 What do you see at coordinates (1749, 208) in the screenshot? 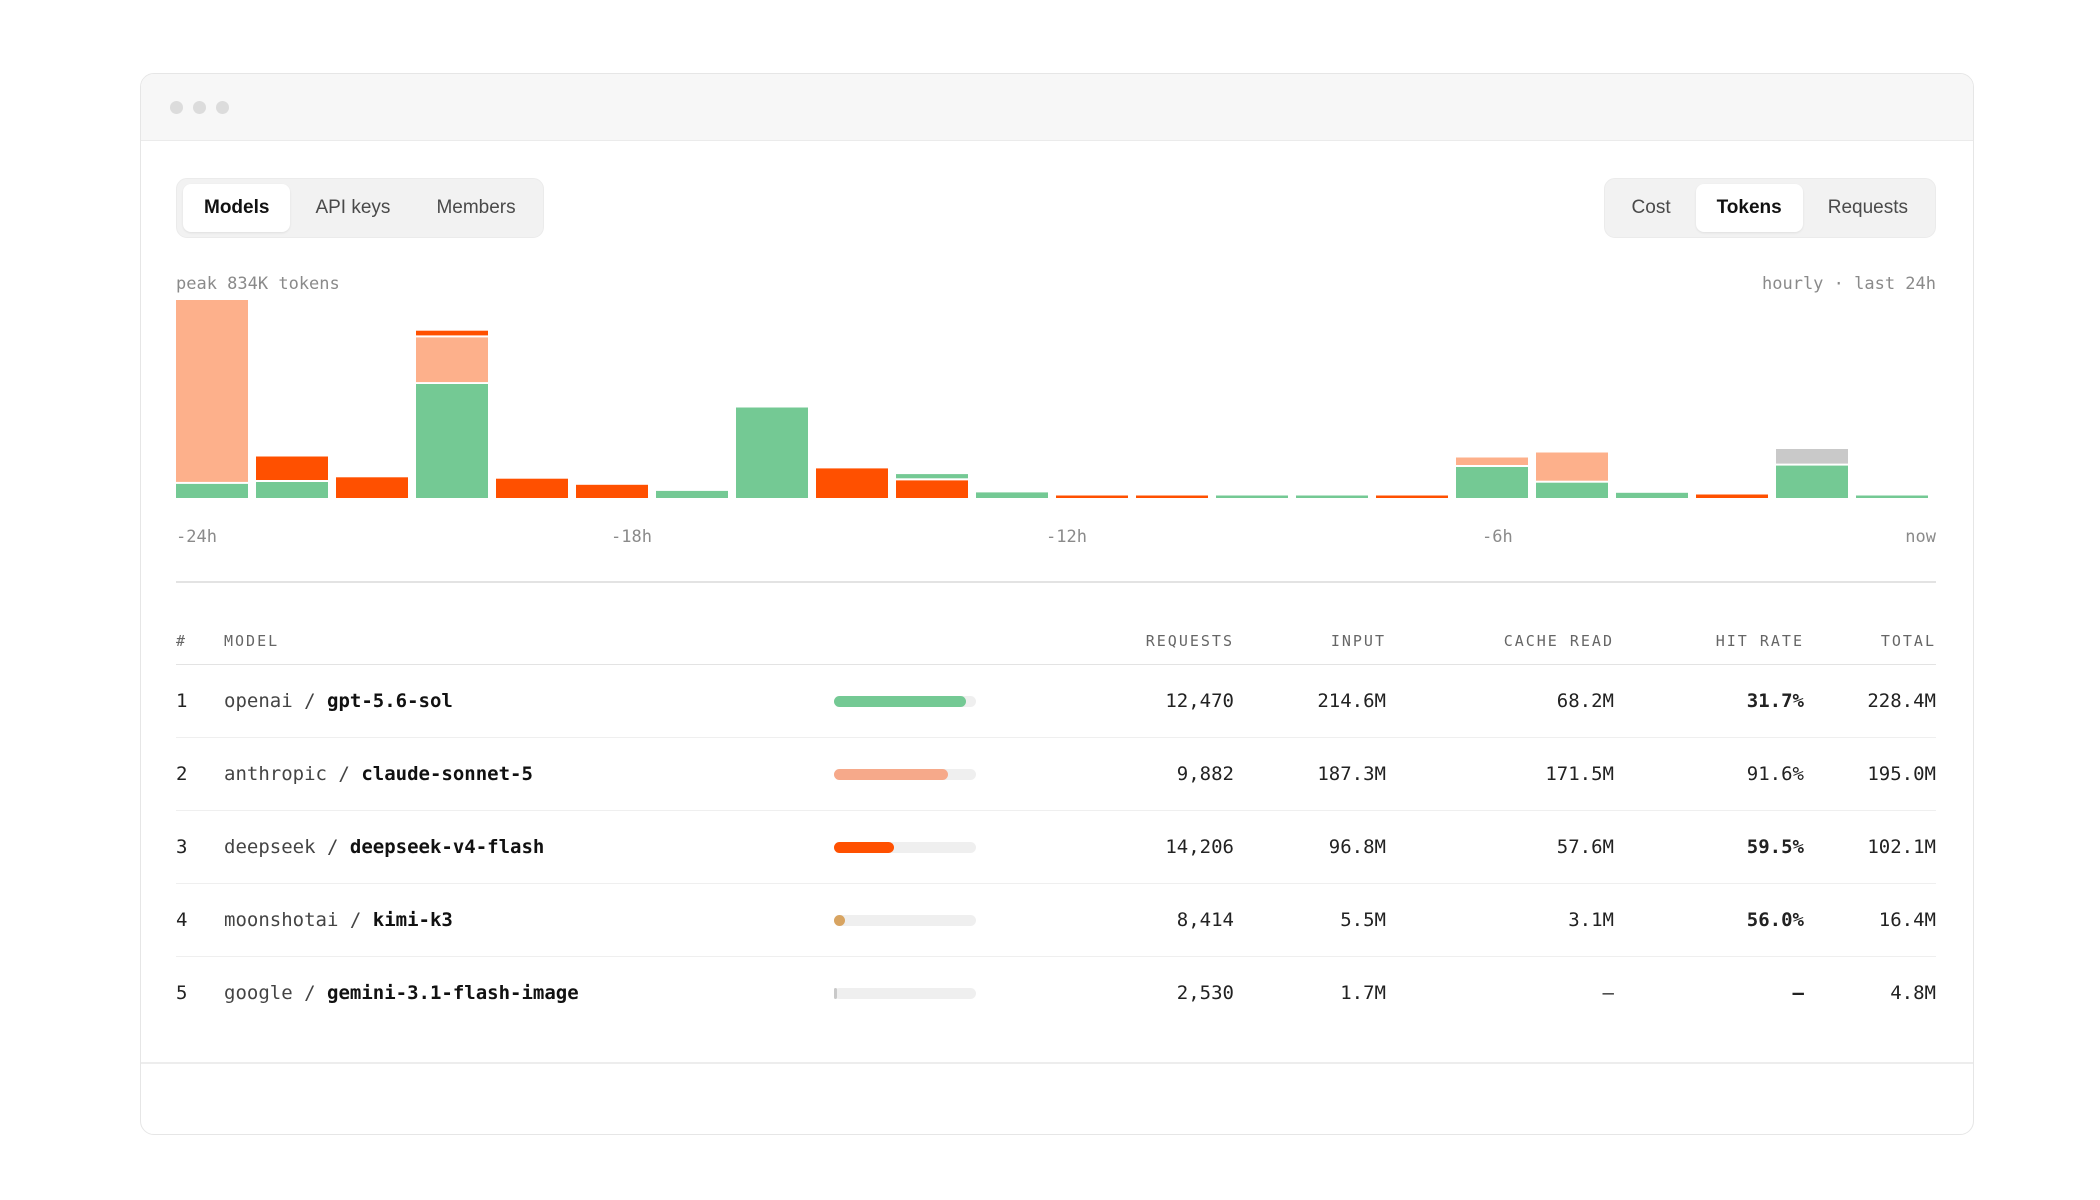
I see `toggle-tokens: Tokens` at bounding box center [1749, 208].